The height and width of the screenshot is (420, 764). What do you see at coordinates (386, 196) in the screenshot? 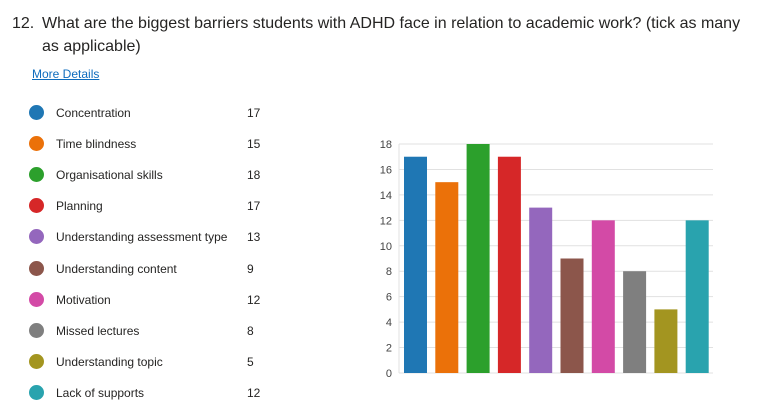
I see `y-tick-label: 14` at bounding box center [386, 196].